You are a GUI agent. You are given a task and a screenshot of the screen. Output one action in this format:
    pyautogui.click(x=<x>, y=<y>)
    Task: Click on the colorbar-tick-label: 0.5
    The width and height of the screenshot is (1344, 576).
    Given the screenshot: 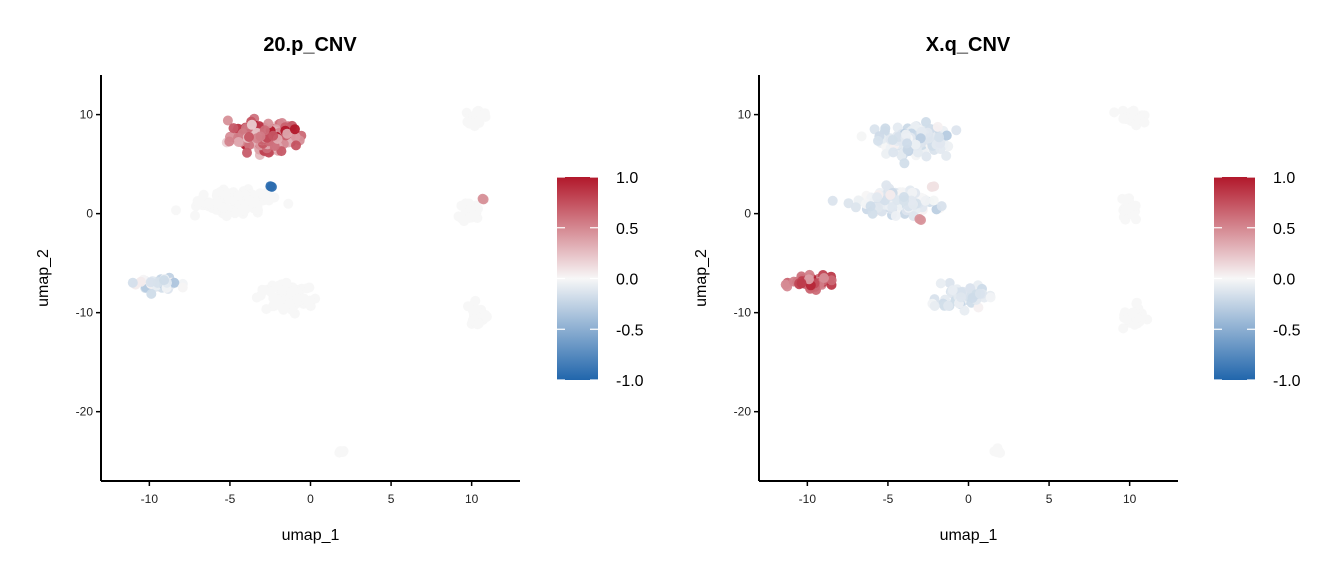 What is the action you would take?
    pyautogui.click(x=627, y=229)
    